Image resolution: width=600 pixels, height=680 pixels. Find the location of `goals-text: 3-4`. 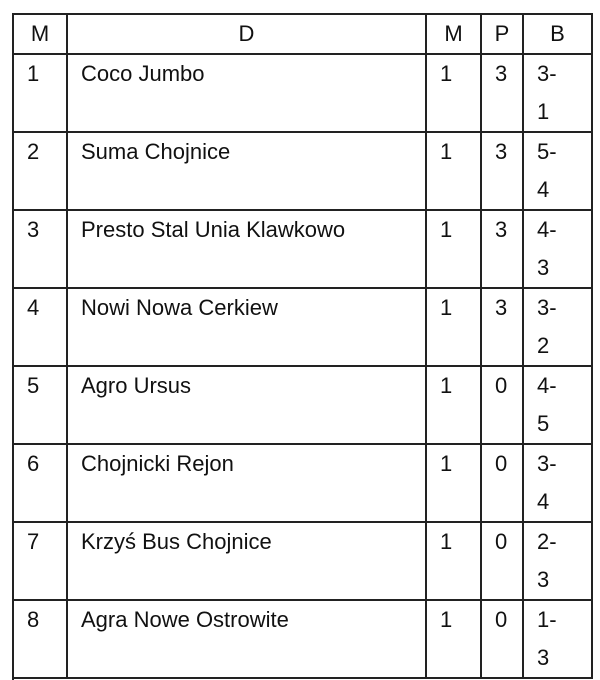

goals-text: 3-4 is located at coordinates (547, 482).